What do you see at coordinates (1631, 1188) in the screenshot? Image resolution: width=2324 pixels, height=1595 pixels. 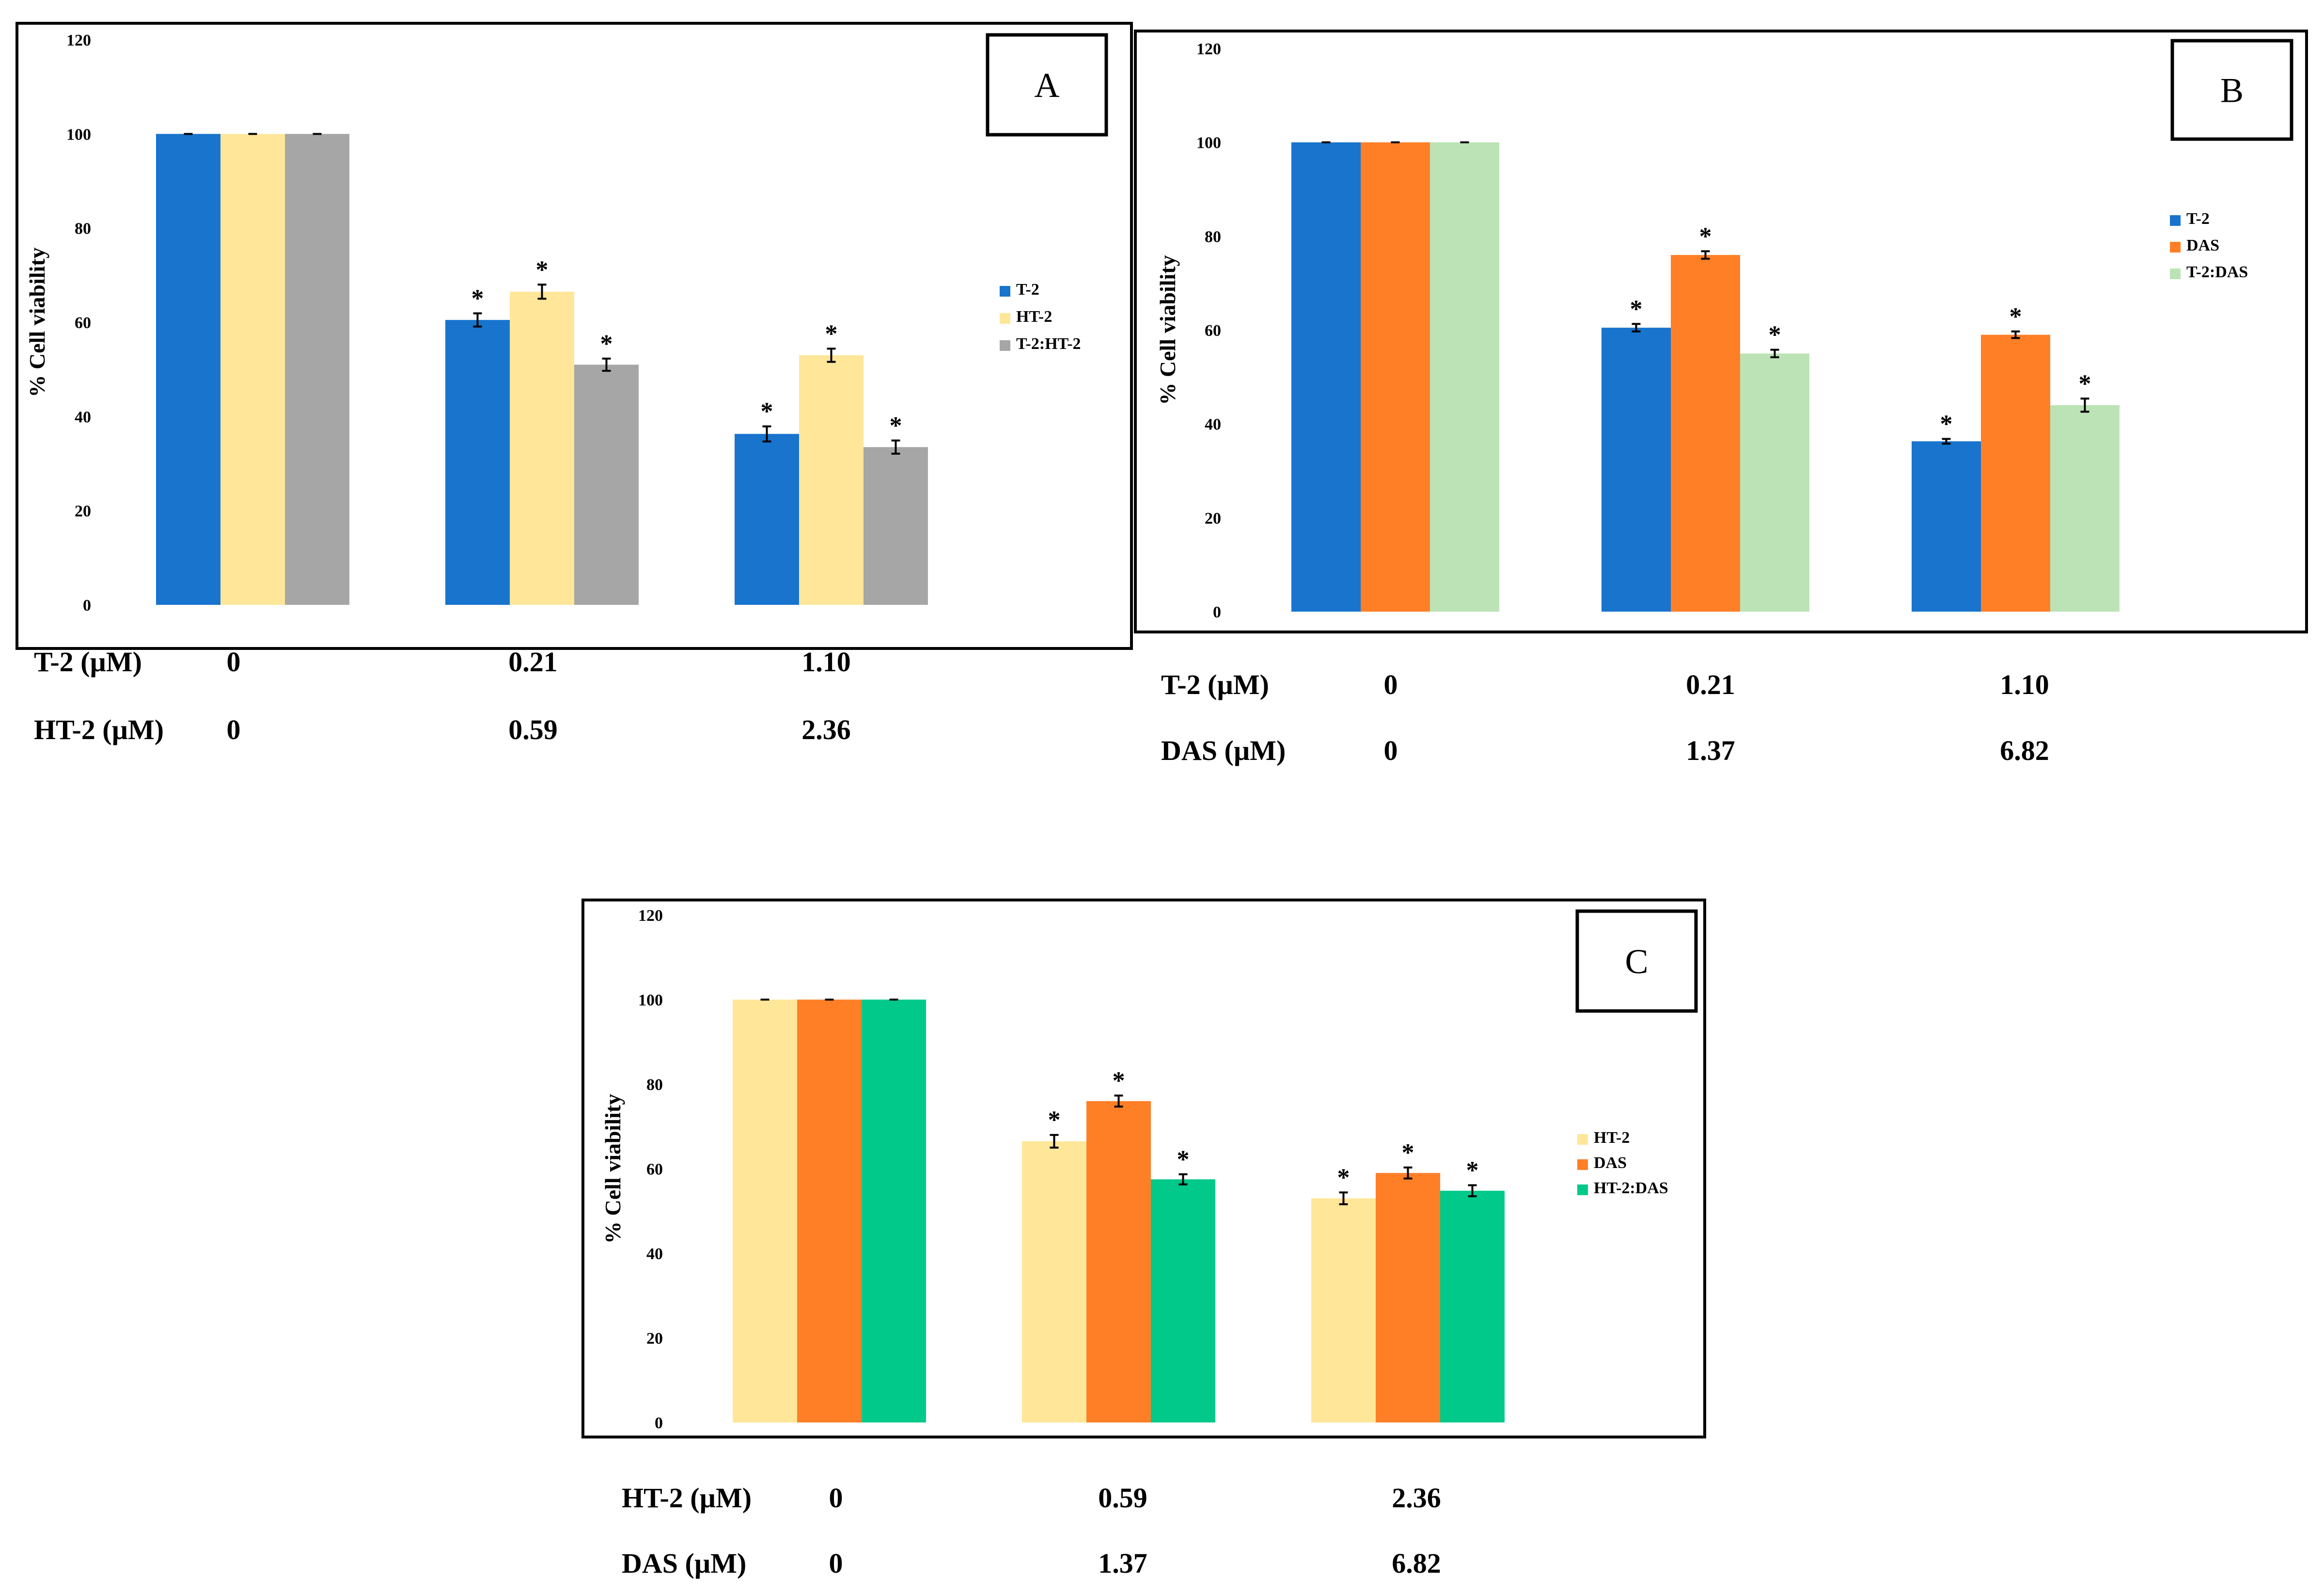 I see `legend-label: HT-2:DAS` at bounding box center [1631, 1188].